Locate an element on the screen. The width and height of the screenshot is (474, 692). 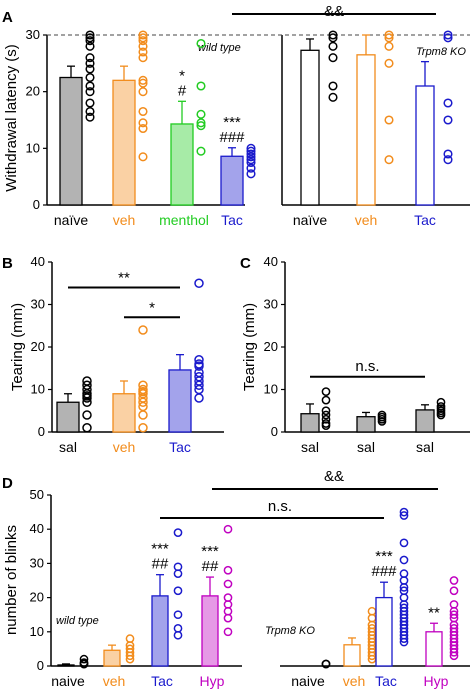
panel-d-ytick-label-5: 50 is located at coordinates (37, 494).